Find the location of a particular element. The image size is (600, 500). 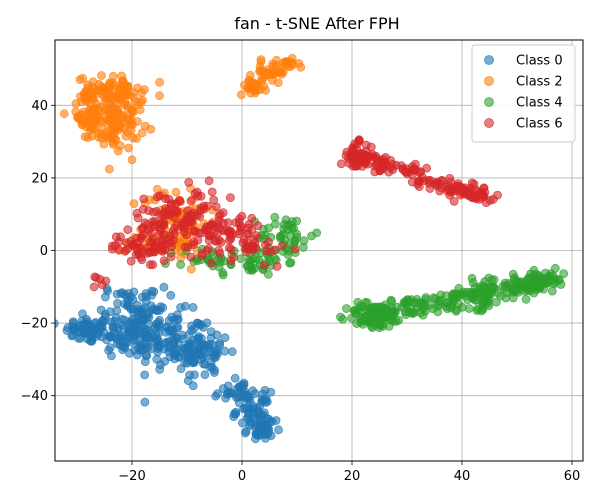

legend-box is located at coordinates (523, 93).